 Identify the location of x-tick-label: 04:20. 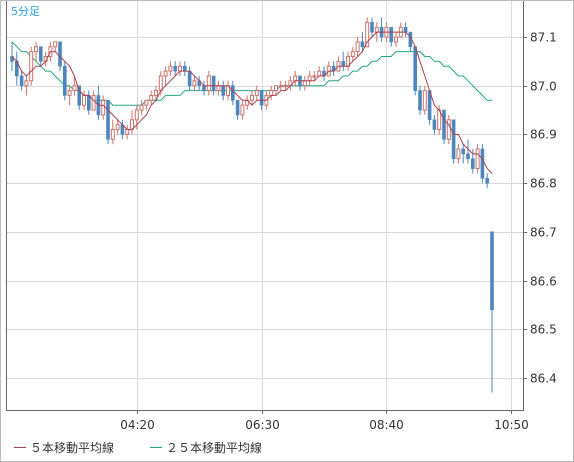
(137, 425).